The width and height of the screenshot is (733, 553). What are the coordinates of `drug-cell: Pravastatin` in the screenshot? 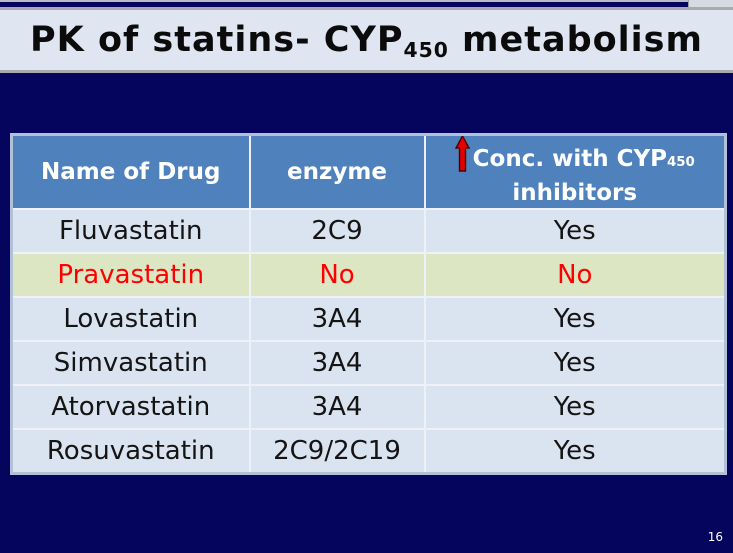 It's located at (130, 274).